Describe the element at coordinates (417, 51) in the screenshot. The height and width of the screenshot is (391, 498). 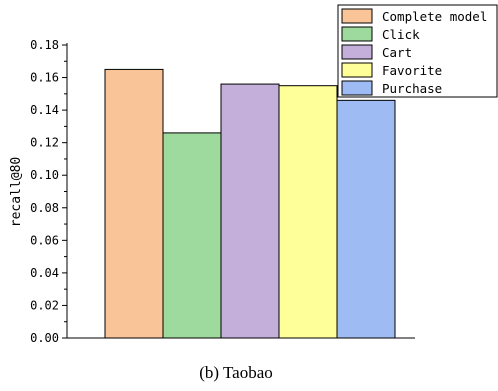
I see `legend: Complete model Click Cart Favorite Purchase` at that location.